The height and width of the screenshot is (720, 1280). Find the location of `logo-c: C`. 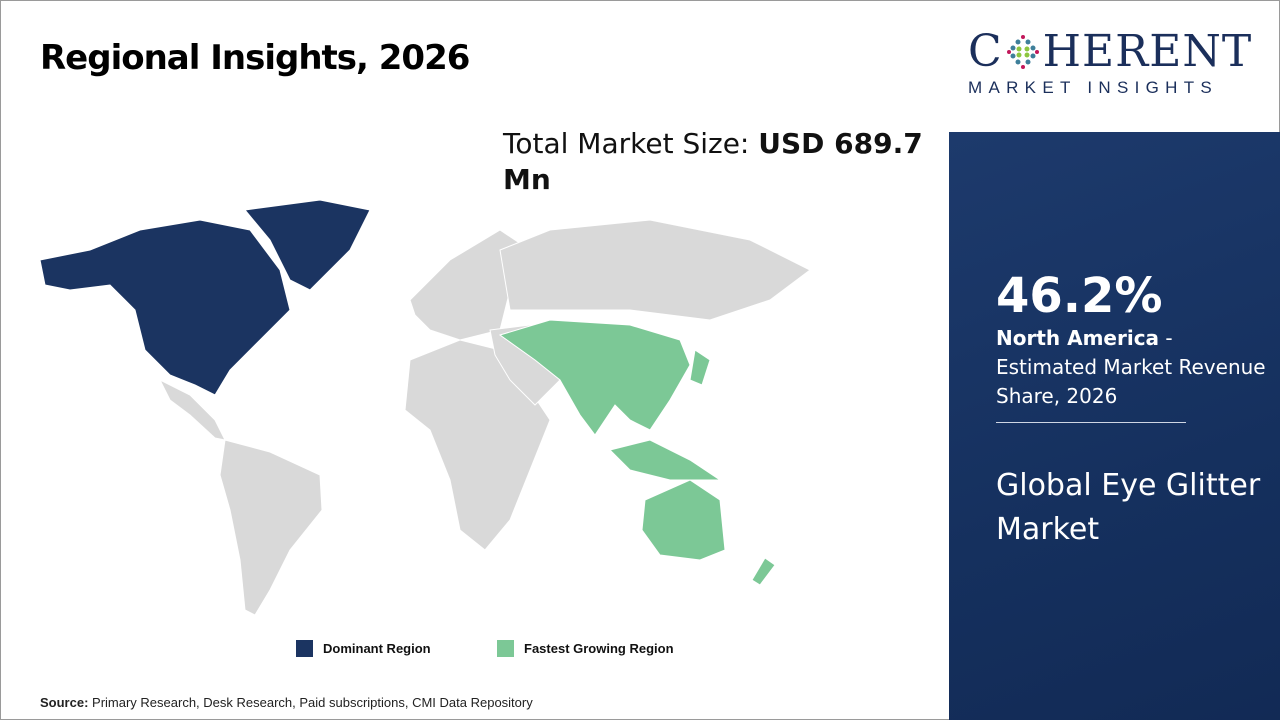

logo-c: C is located at coordinates (985, 51).